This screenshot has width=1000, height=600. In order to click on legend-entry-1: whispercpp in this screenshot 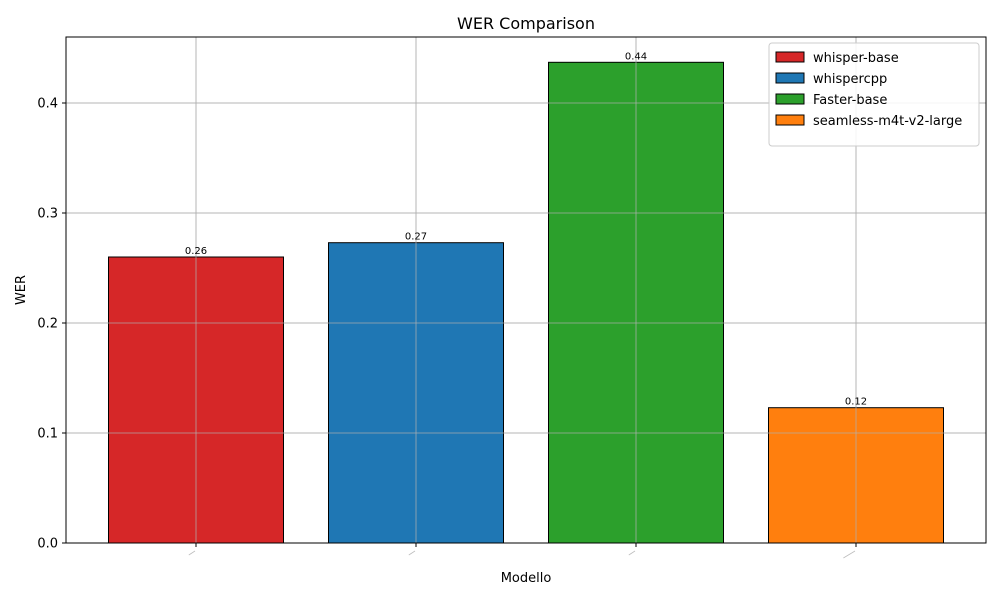, I will do `click(850, 79)`.